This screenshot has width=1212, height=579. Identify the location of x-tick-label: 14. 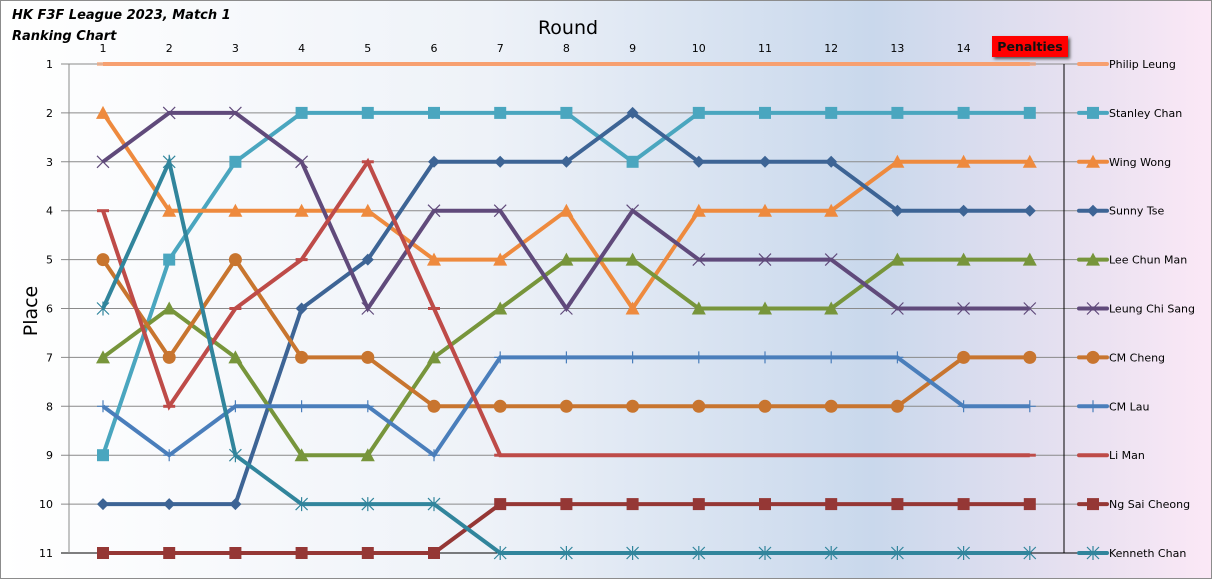
(964, 48).